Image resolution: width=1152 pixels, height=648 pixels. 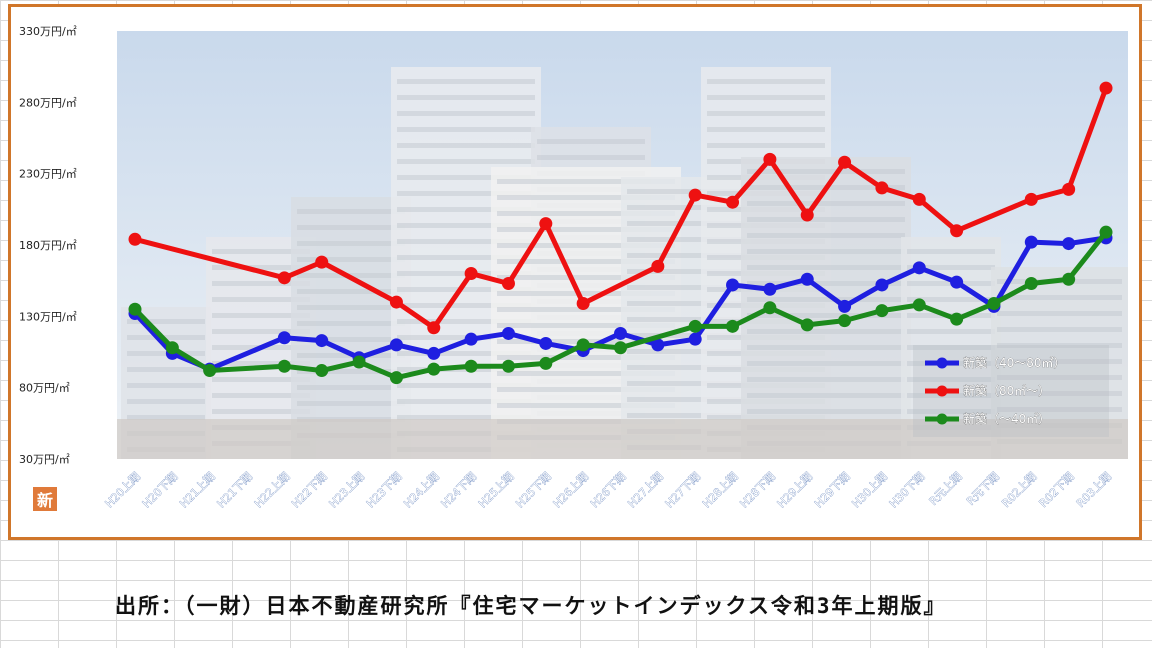 I want to click on x-tick-label: H23上期, so click(x=347, y=490).